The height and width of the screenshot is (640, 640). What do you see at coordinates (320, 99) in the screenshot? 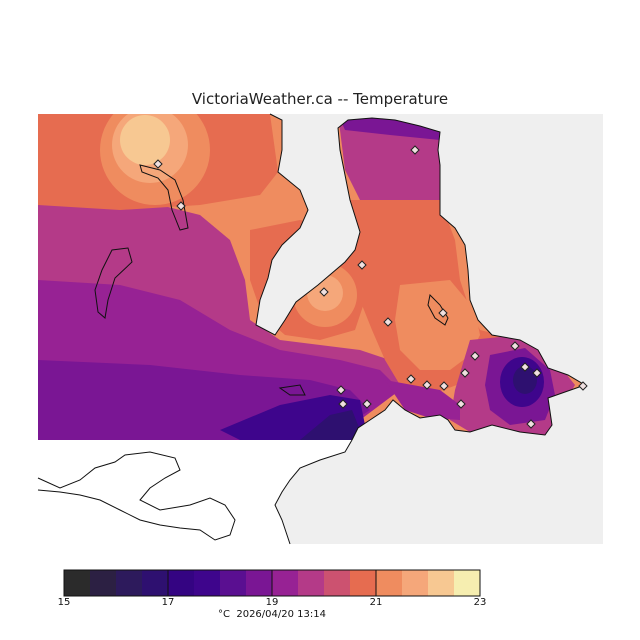
I see `map-title: VictoriaWeather.ca -- Temperature` at bounding box center [320, 99].